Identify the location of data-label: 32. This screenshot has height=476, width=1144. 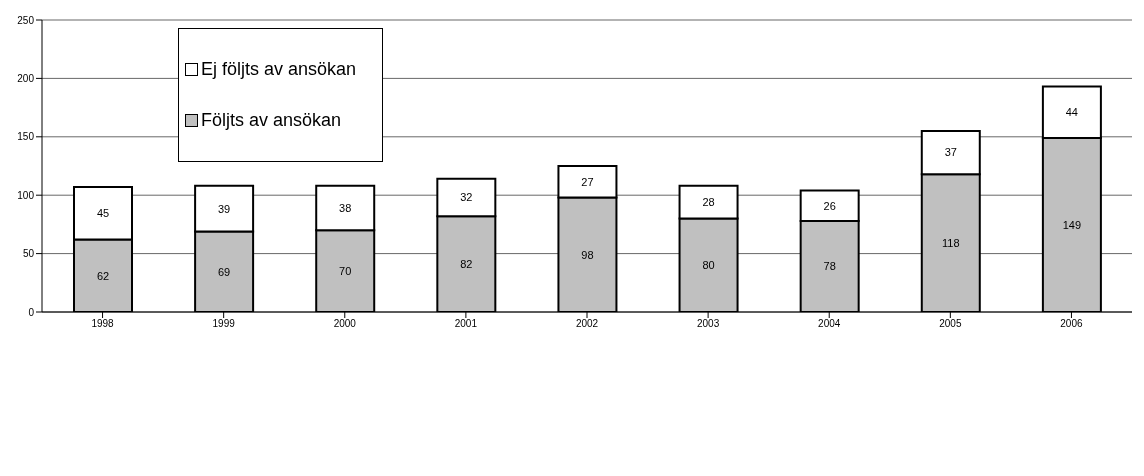
(466, 197).